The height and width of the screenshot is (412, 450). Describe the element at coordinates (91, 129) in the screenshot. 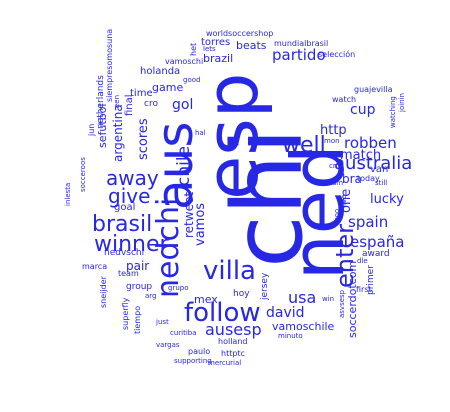

I see `word-jun: jun` at that location.